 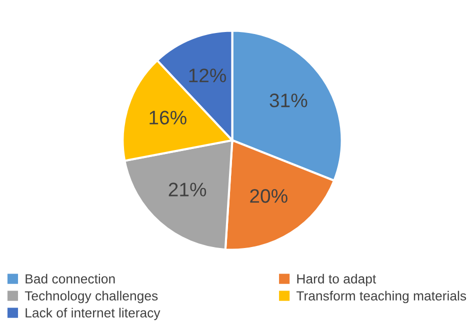 I want to click on legend-label: Transform teaching materials, so click(x=381, y=297).